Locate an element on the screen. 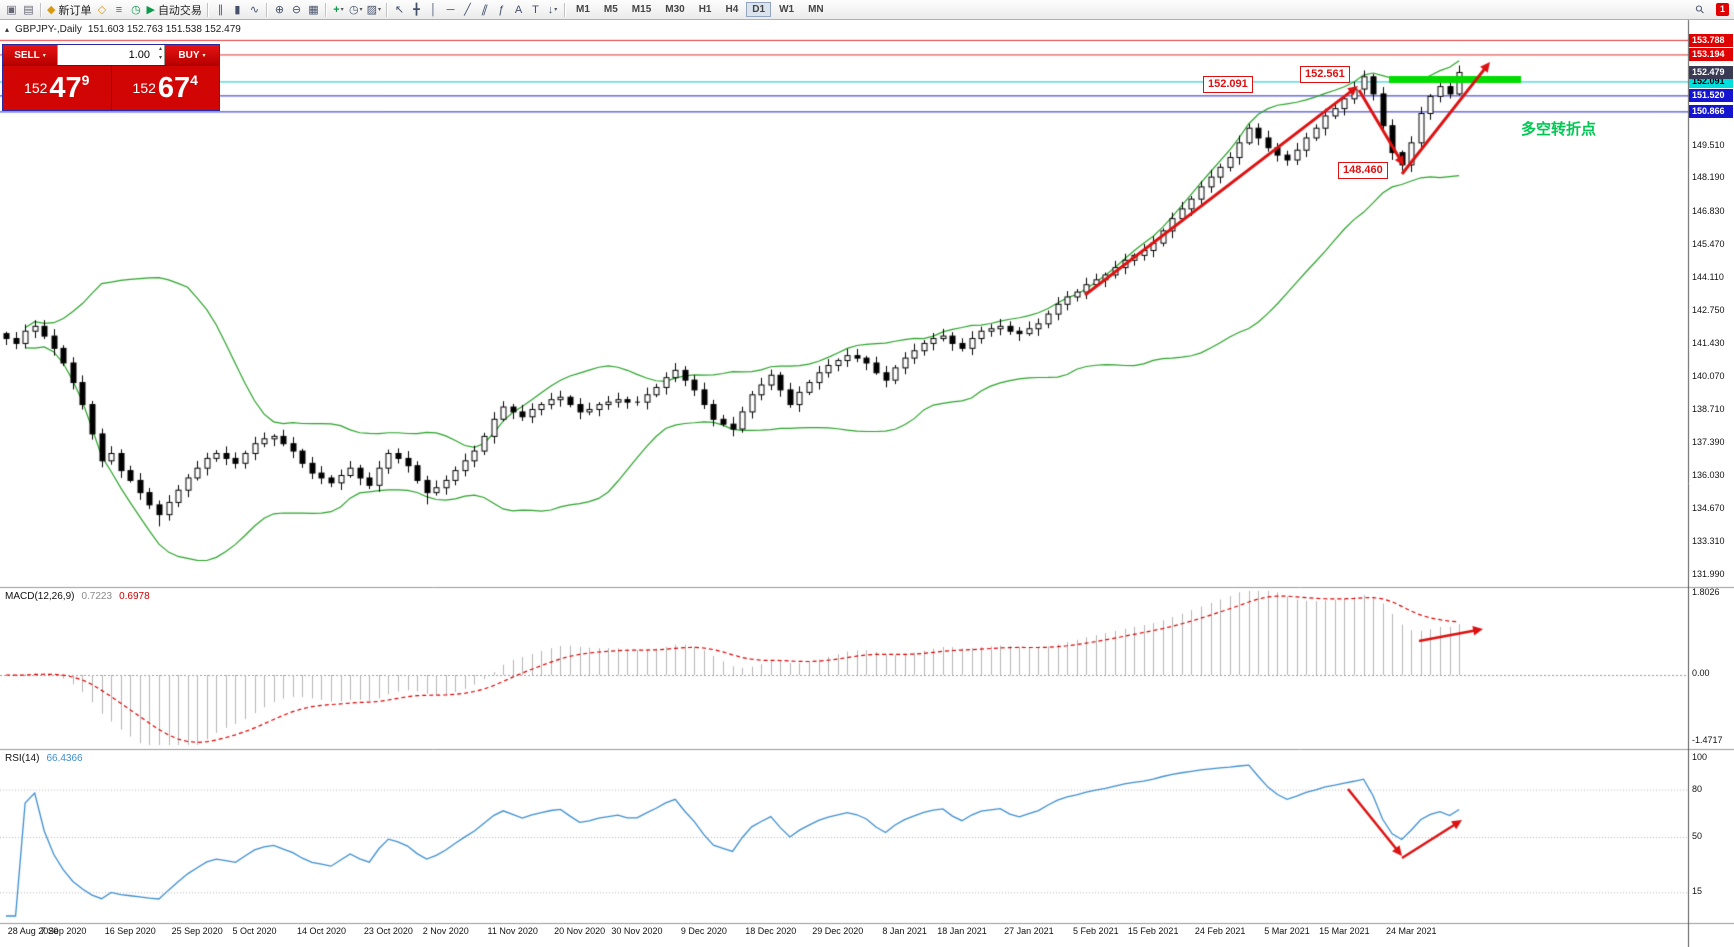  trade-panel-top-row: SELL ▾ 1.00 ▴ ▾ BUY ▾ is located at coordinates (111, 55).